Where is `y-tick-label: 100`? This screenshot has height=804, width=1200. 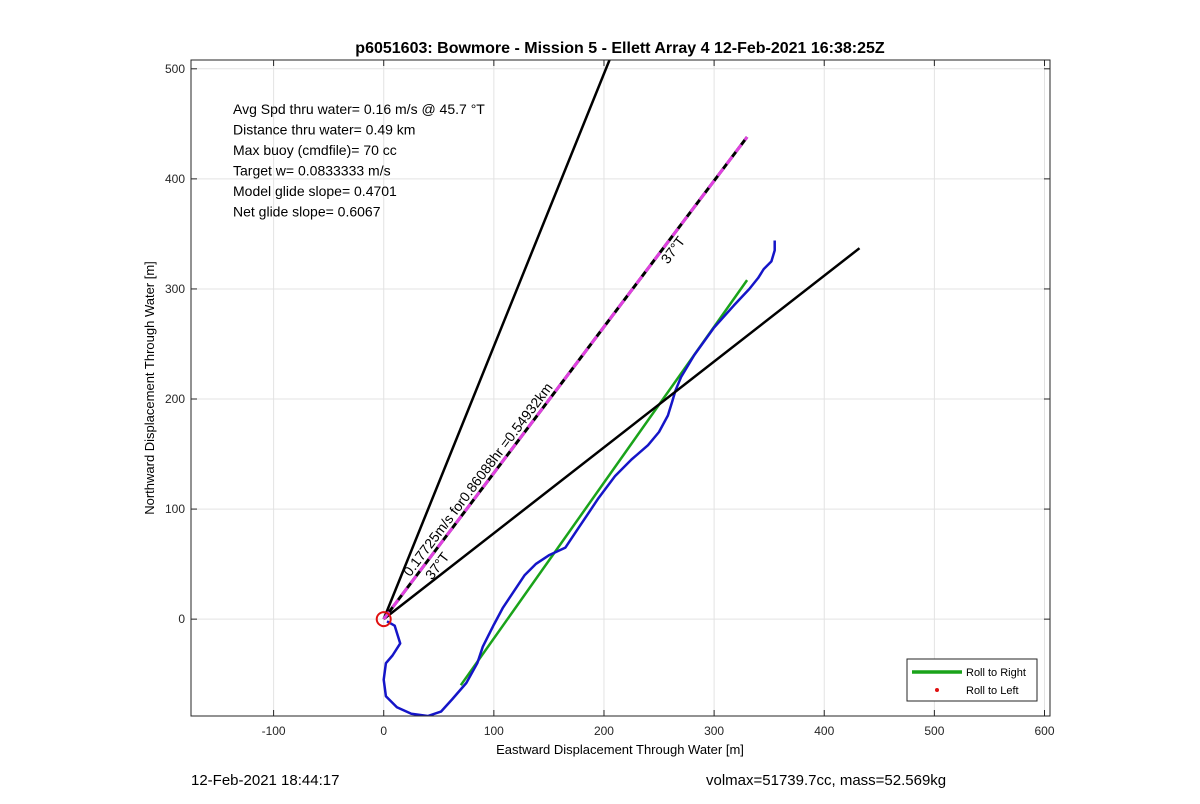
y-tick-label: 100 is located at coordinates (175, 509).